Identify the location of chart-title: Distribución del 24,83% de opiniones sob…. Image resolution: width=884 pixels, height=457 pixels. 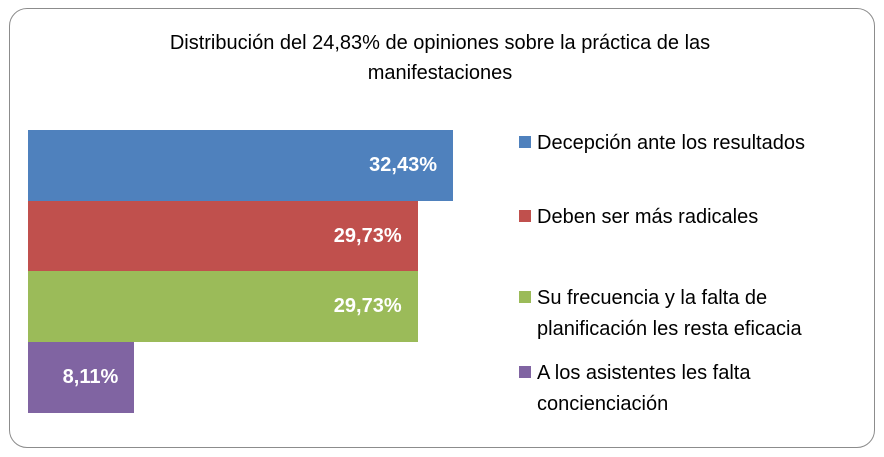
(440, 58).